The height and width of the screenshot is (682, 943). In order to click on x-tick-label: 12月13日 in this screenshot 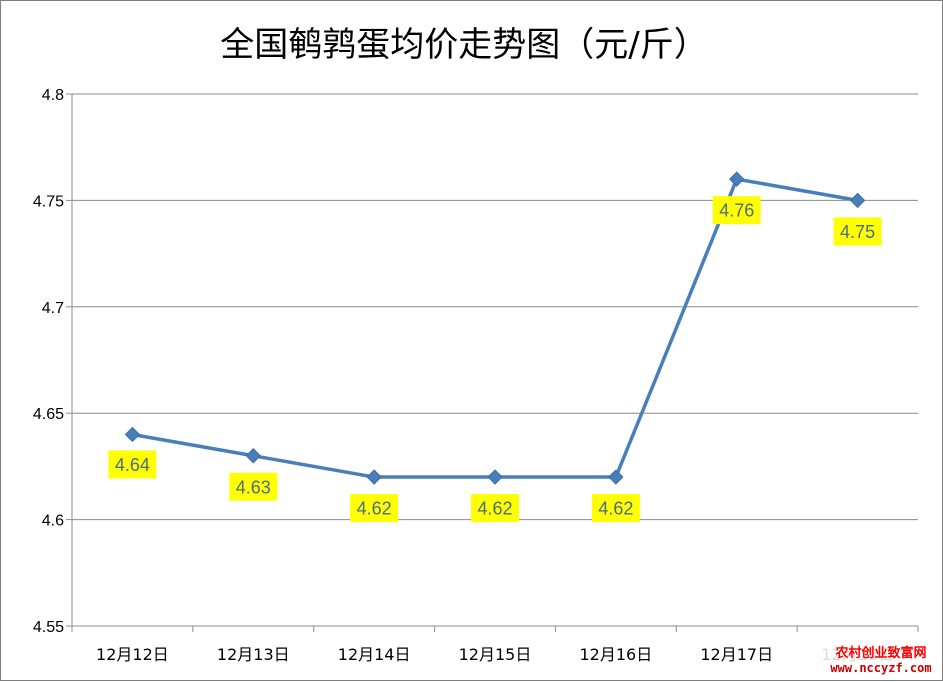, I will do `click(253, 654)`.